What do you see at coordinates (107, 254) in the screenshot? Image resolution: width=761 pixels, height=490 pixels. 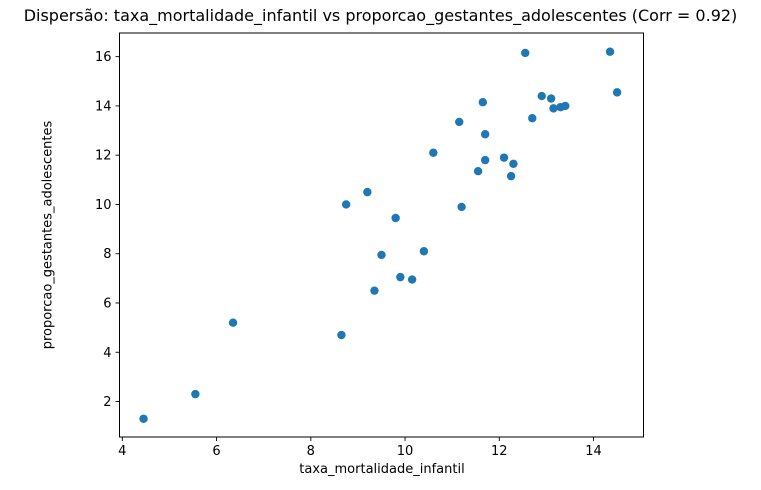 I see `y-tick-label-8: 8` at bounding box center [107, 254].